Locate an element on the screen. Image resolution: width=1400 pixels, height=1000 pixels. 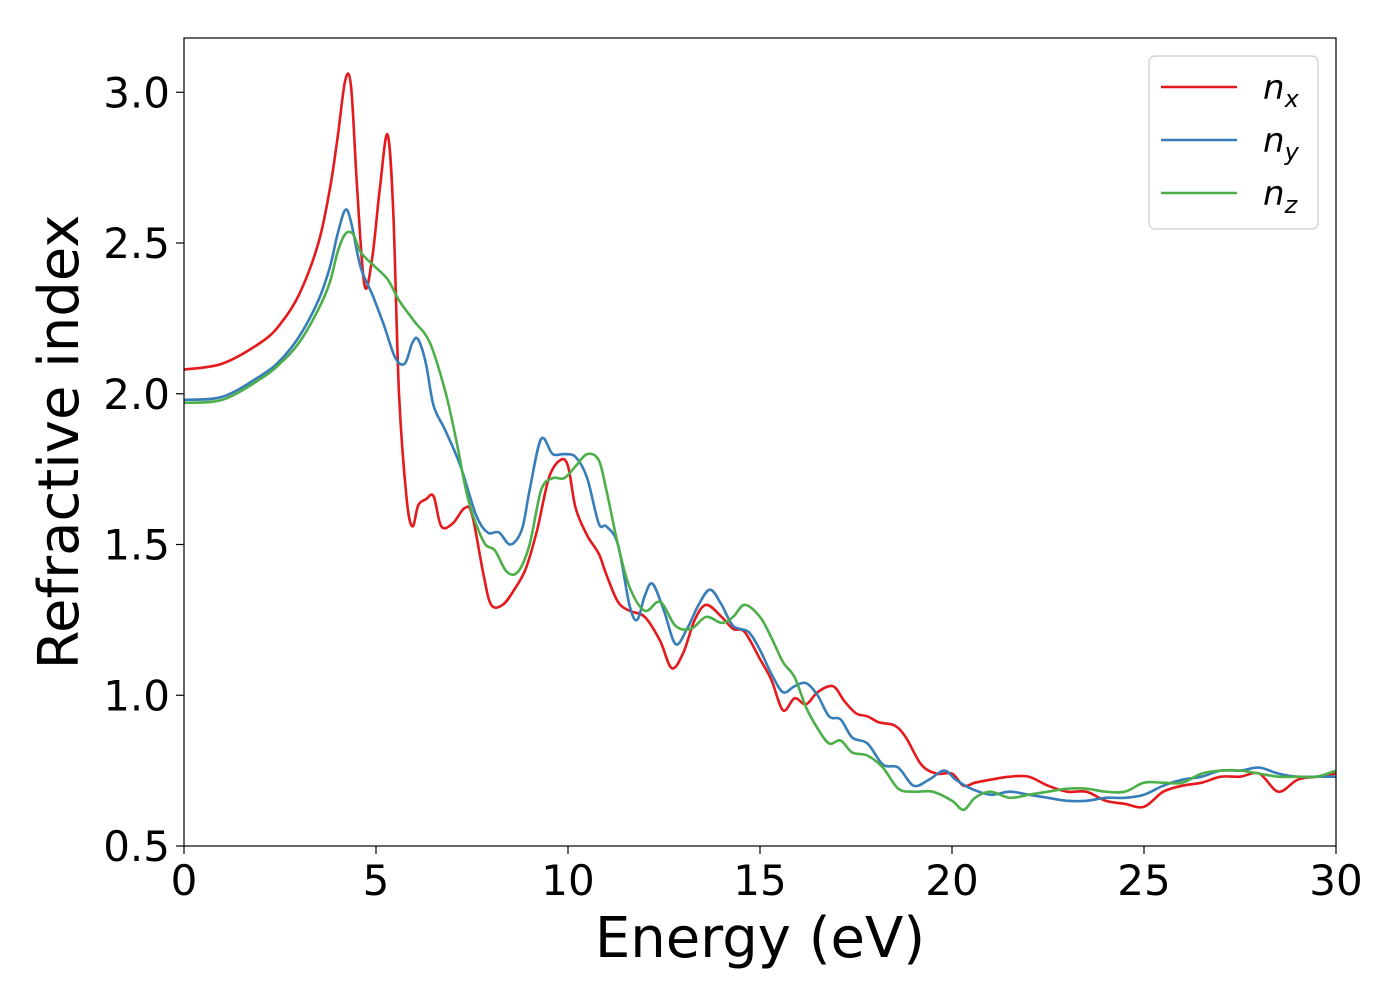
legend-box is located at coordinates (1233, 142).